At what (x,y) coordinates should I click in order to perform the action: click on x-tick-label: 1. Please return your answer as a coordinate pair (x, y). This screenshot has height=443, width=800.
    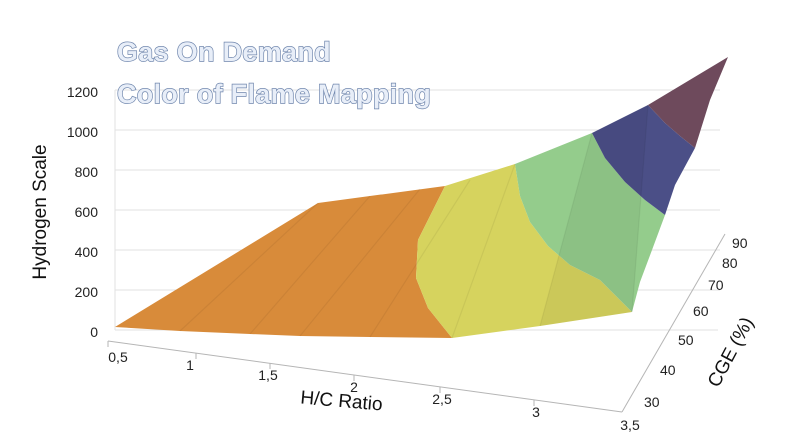
    Looking at the image, I should click on (190, 365).